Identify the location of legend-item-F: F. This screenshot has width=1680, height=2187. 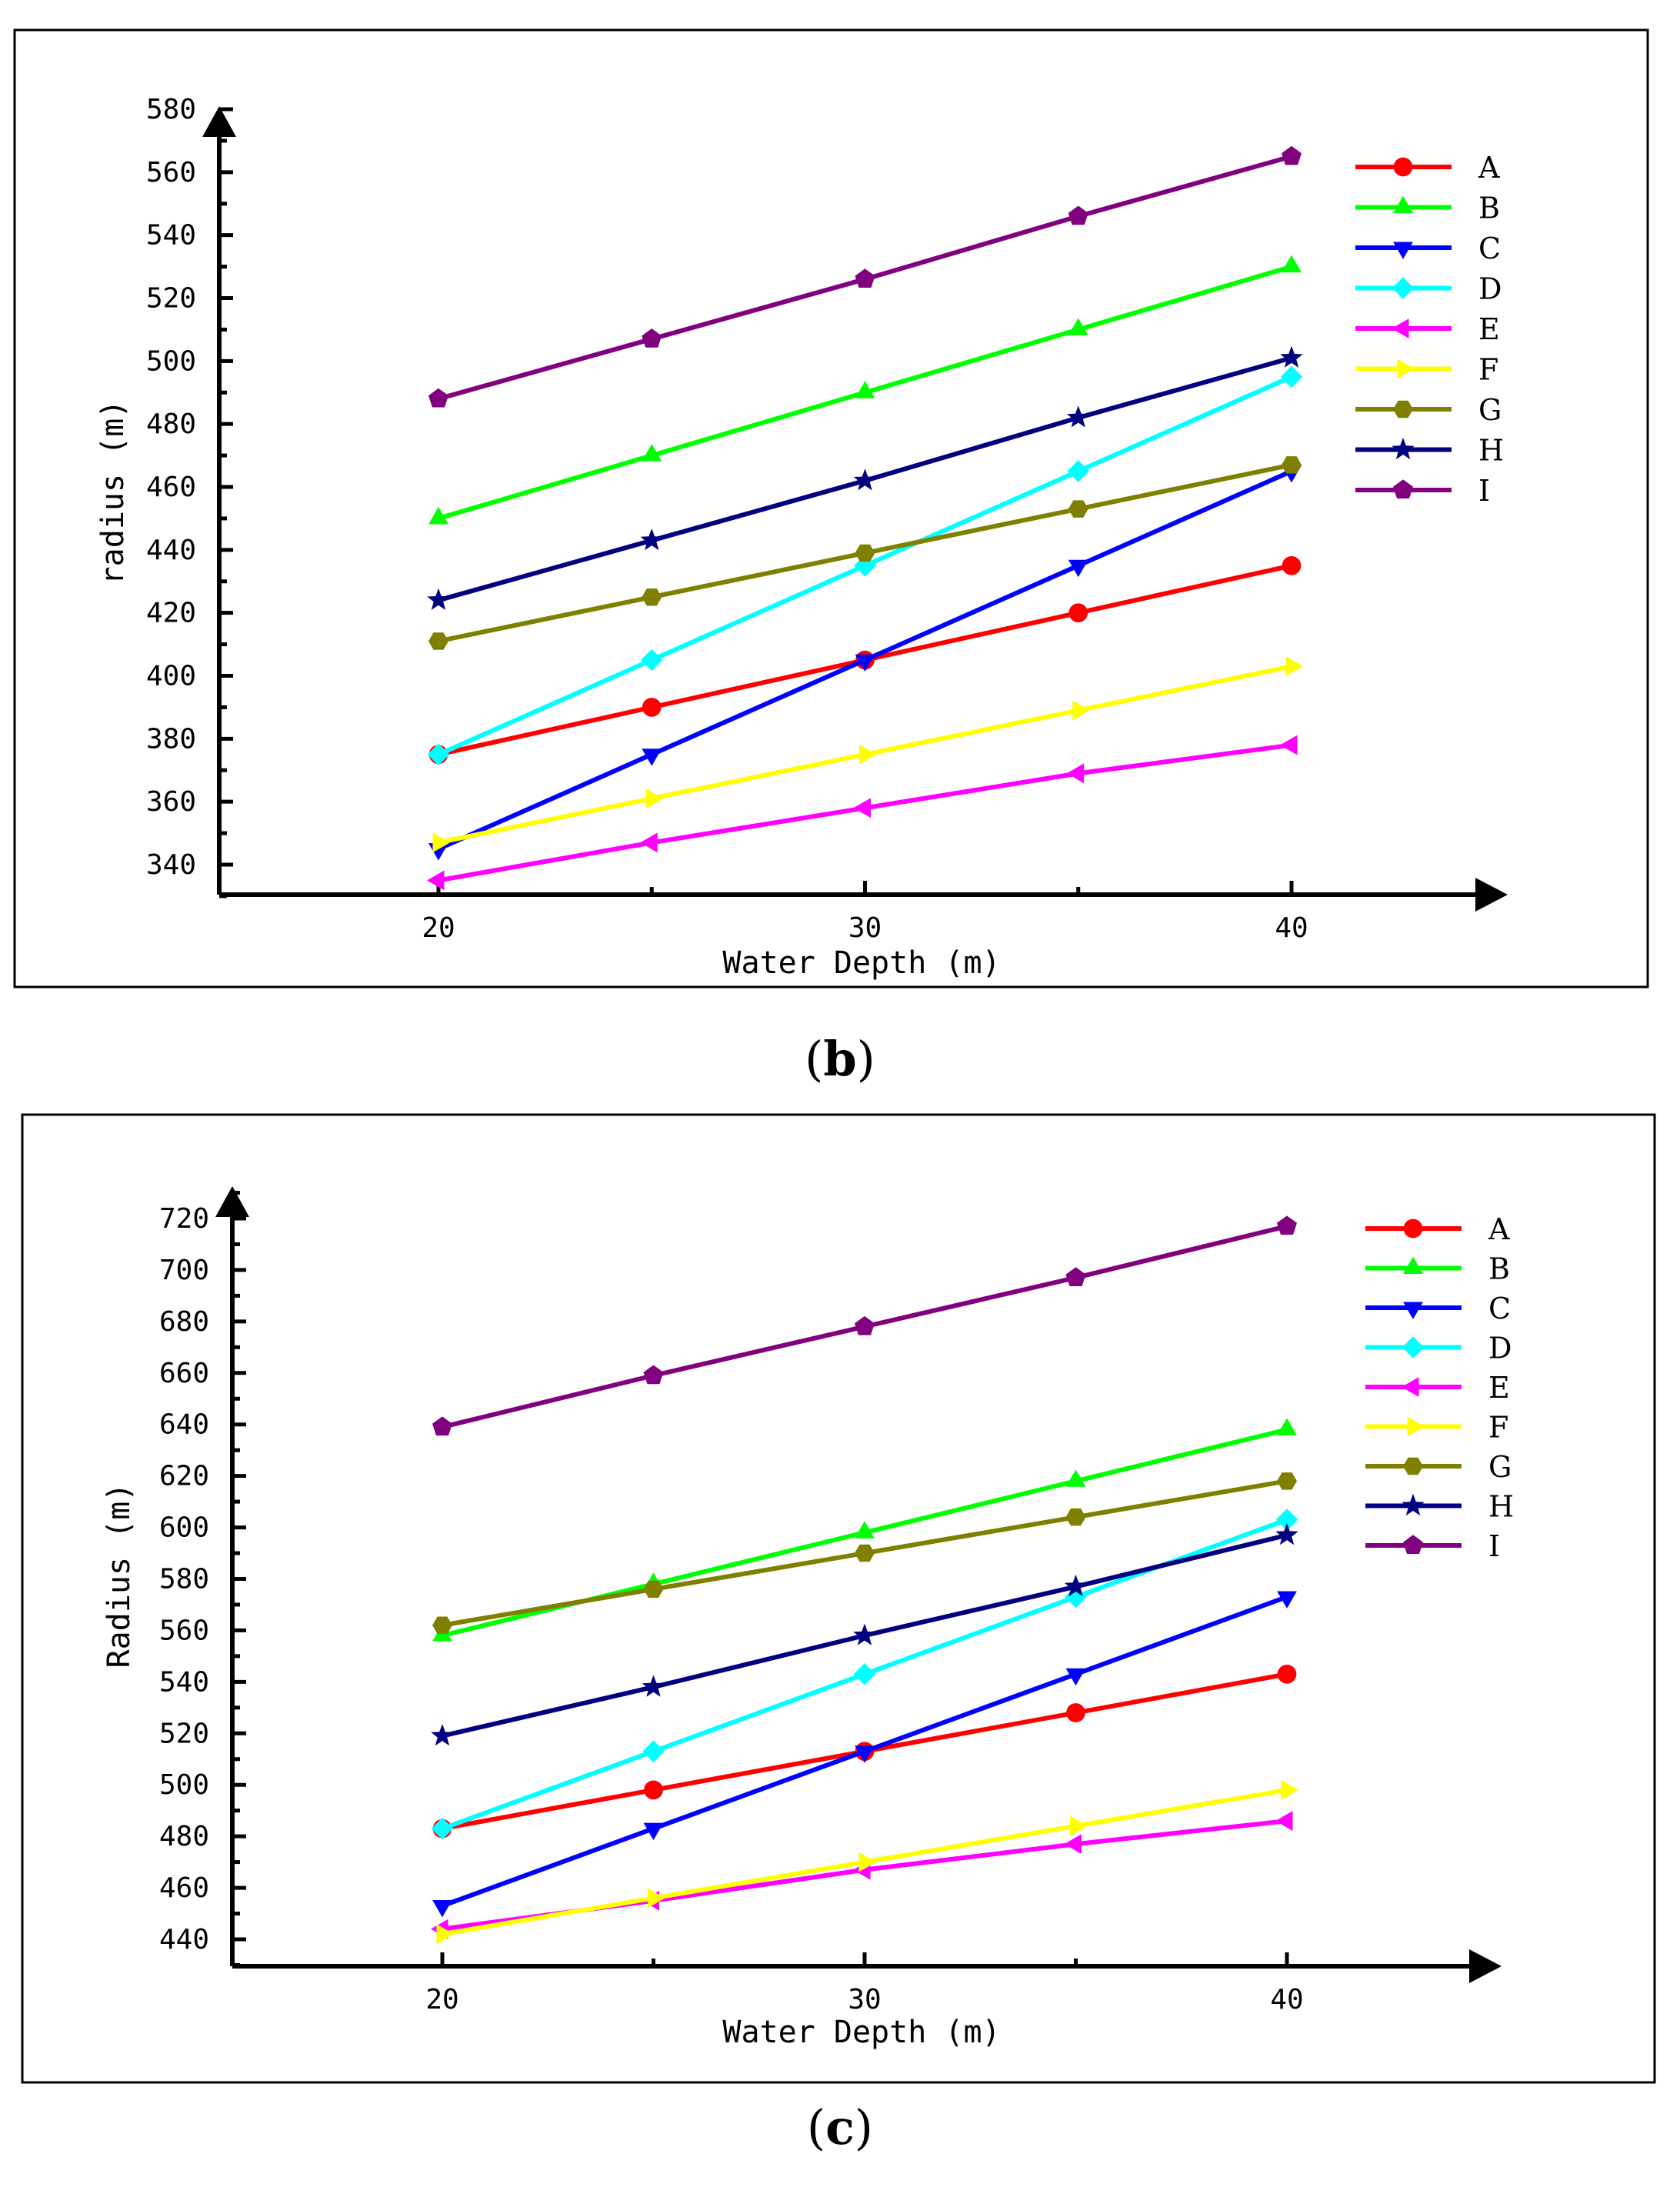
(1437, 1428).